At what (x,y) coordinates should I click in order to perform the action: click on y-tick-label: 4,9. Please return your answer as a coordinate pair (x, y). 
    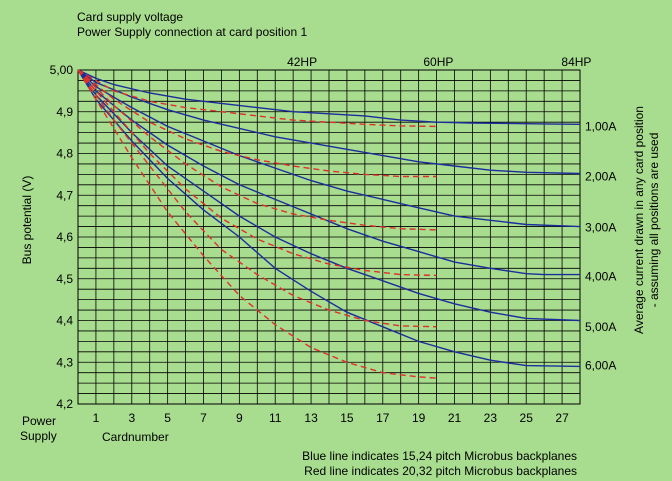
    Looking at the image, I should click on (64, 112).